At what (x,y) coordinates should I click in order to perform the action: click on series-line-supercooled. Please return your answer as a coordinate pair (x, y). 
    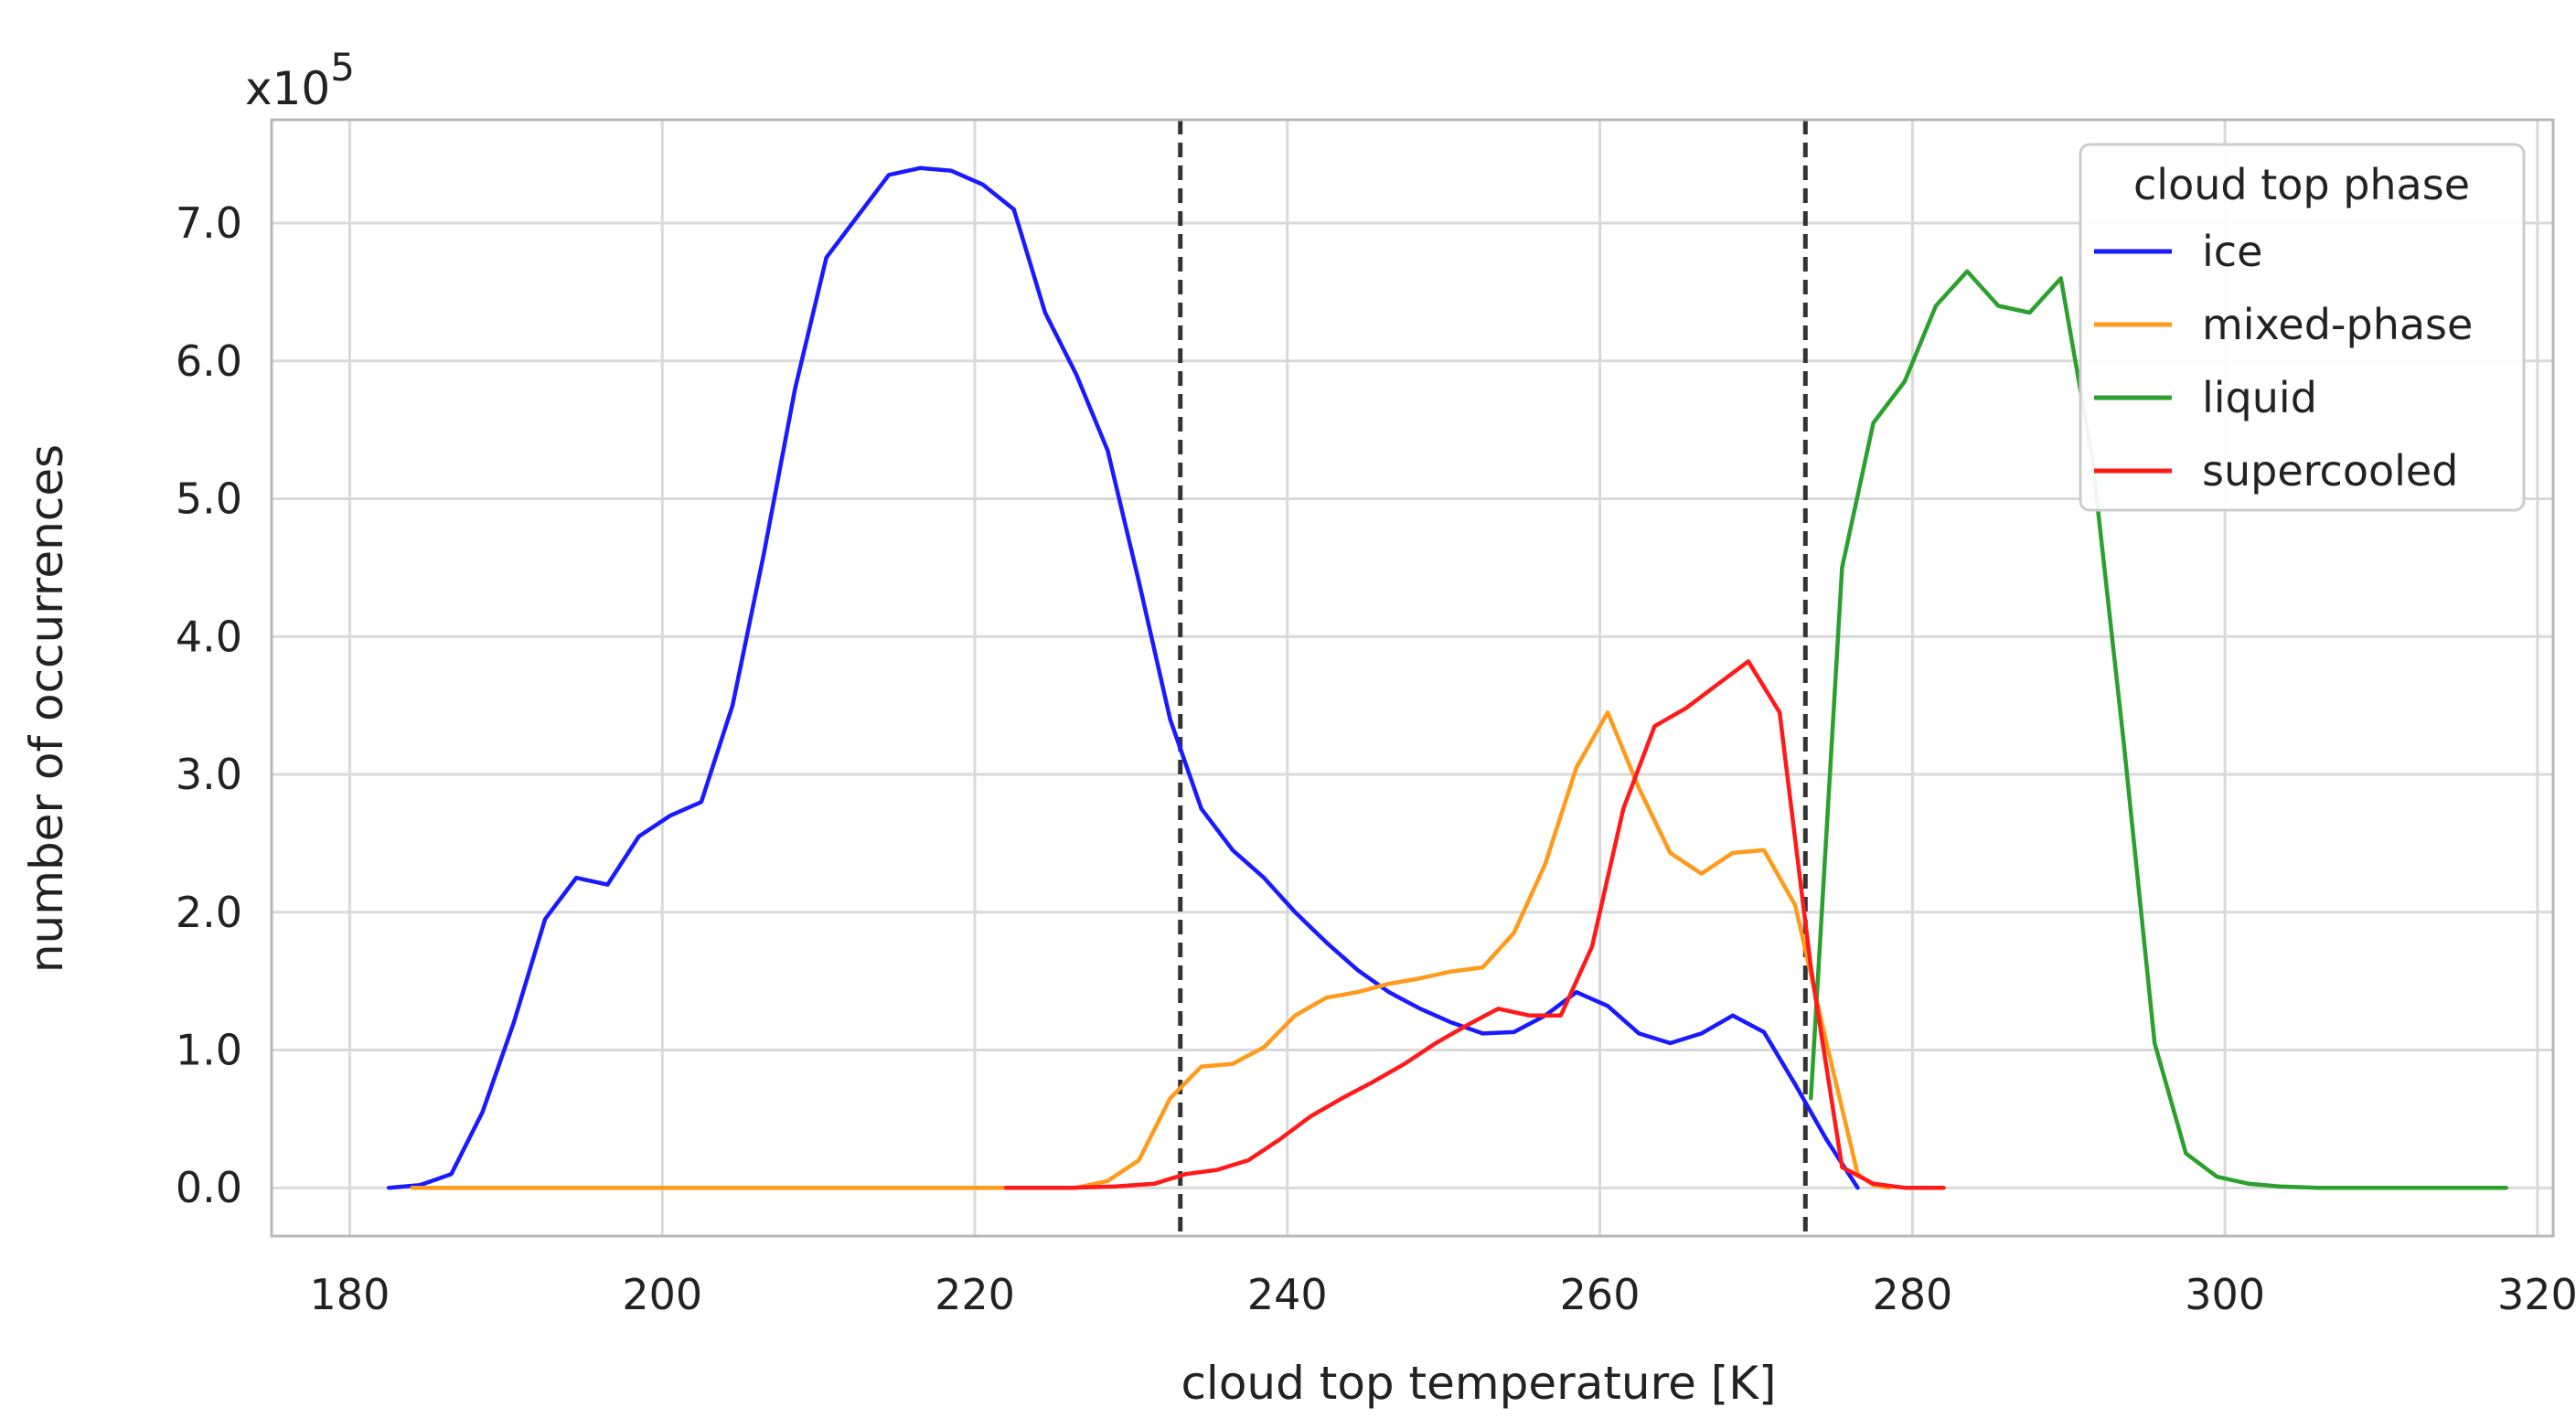
    Looking at the image, I should click on (1474, 924).